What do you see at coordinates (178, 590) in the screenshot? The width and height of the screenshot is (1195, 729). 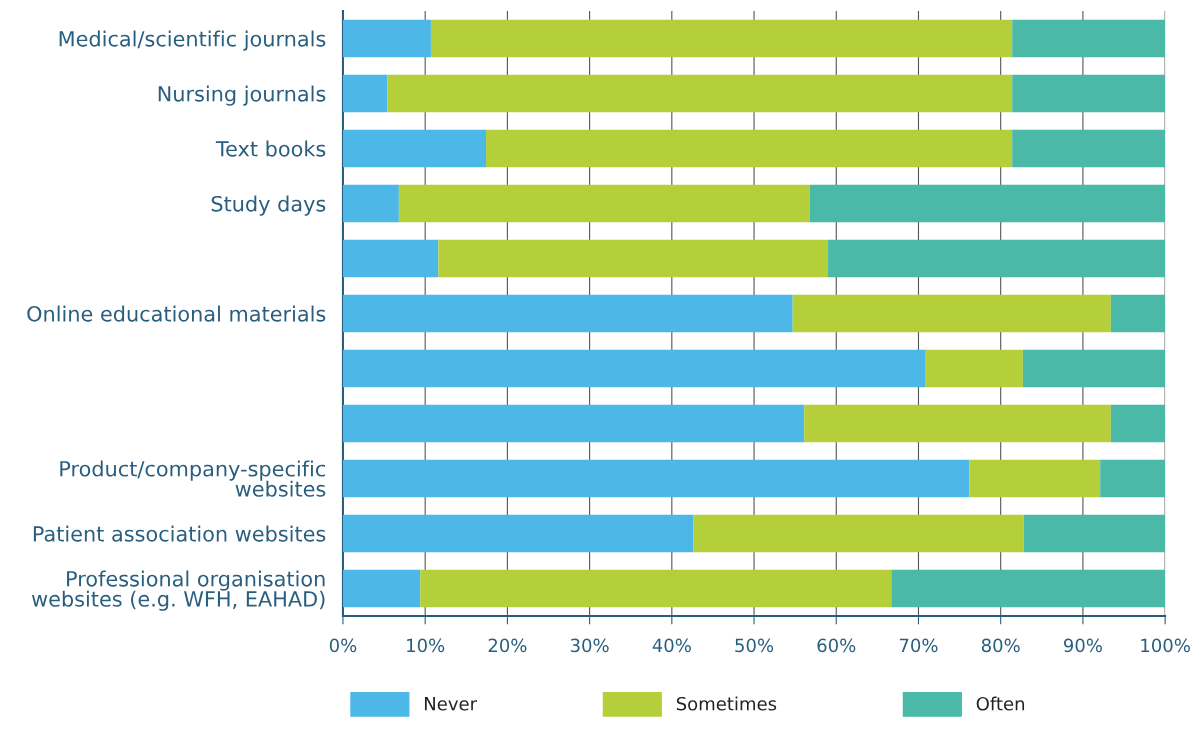 I see `y-tick-label: Professional organisation websites (e.g. WFH, EAHAD)` at bounding box center [178, 590].